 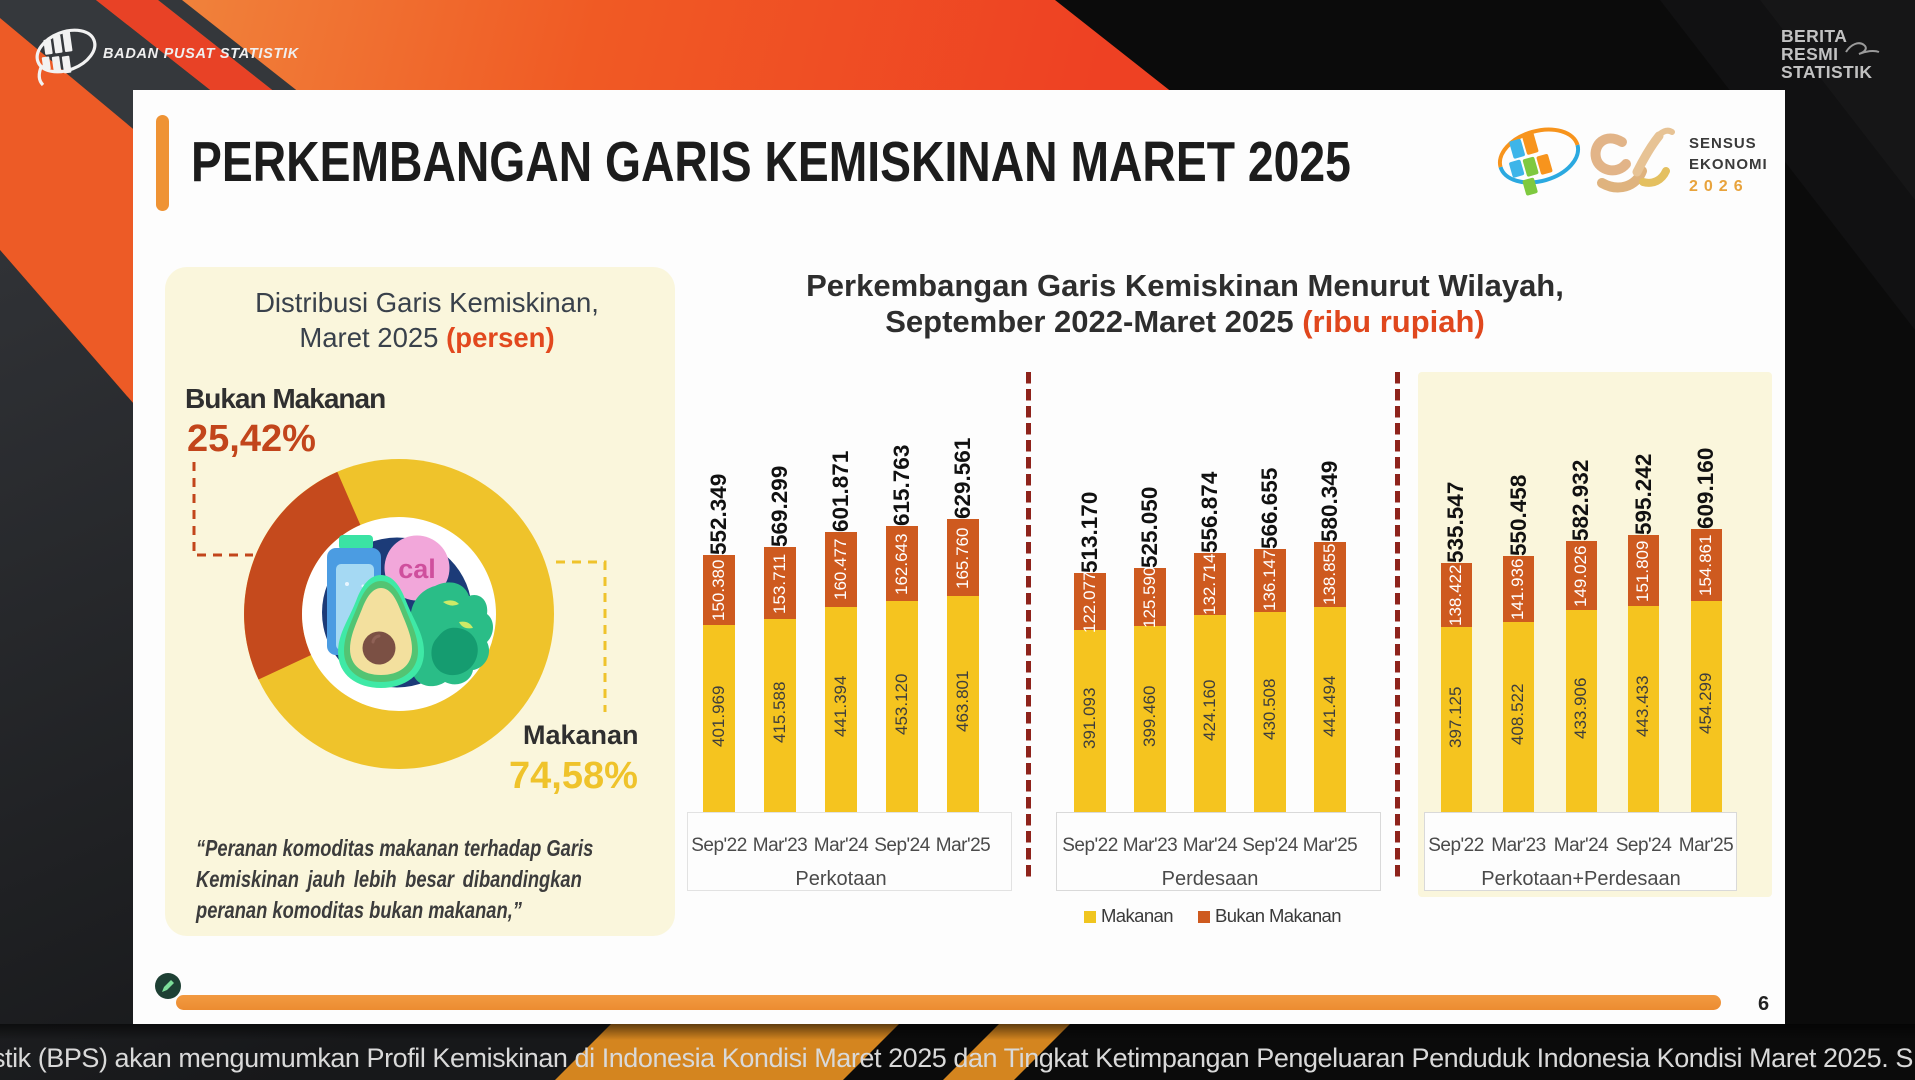 I want to click on svg-text: 2026, so click(x=1719, y=186).